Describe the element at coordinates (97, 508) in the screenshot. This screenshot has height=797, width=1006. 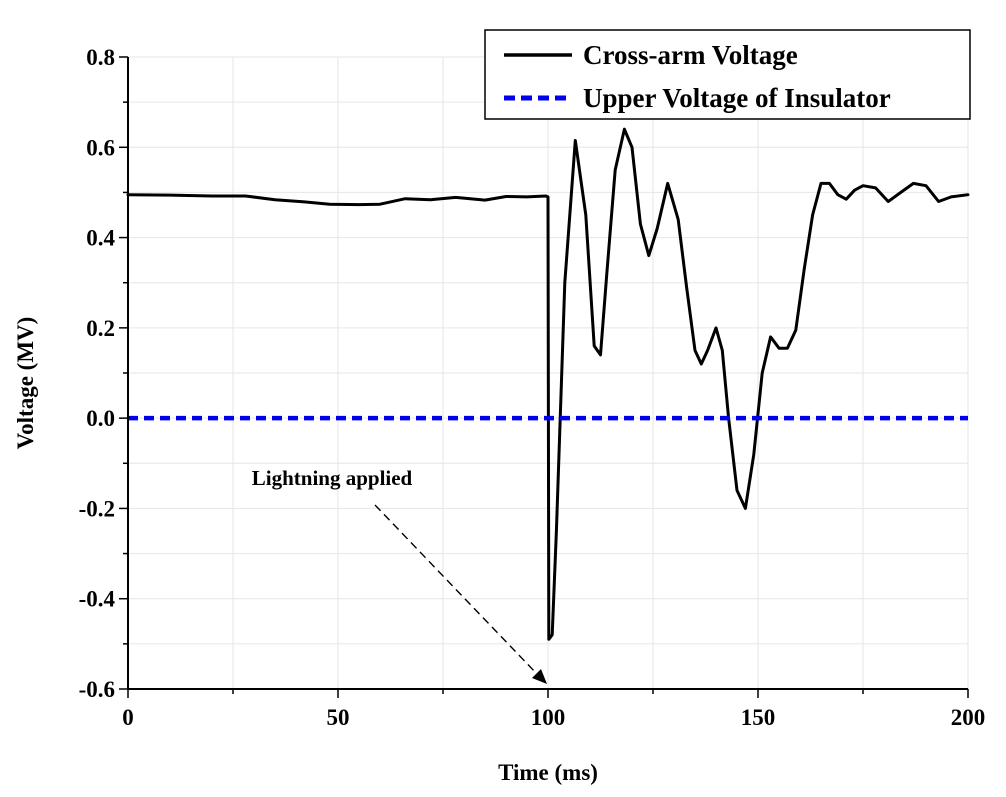
I see `y-tick-label: -0.2` at that location.